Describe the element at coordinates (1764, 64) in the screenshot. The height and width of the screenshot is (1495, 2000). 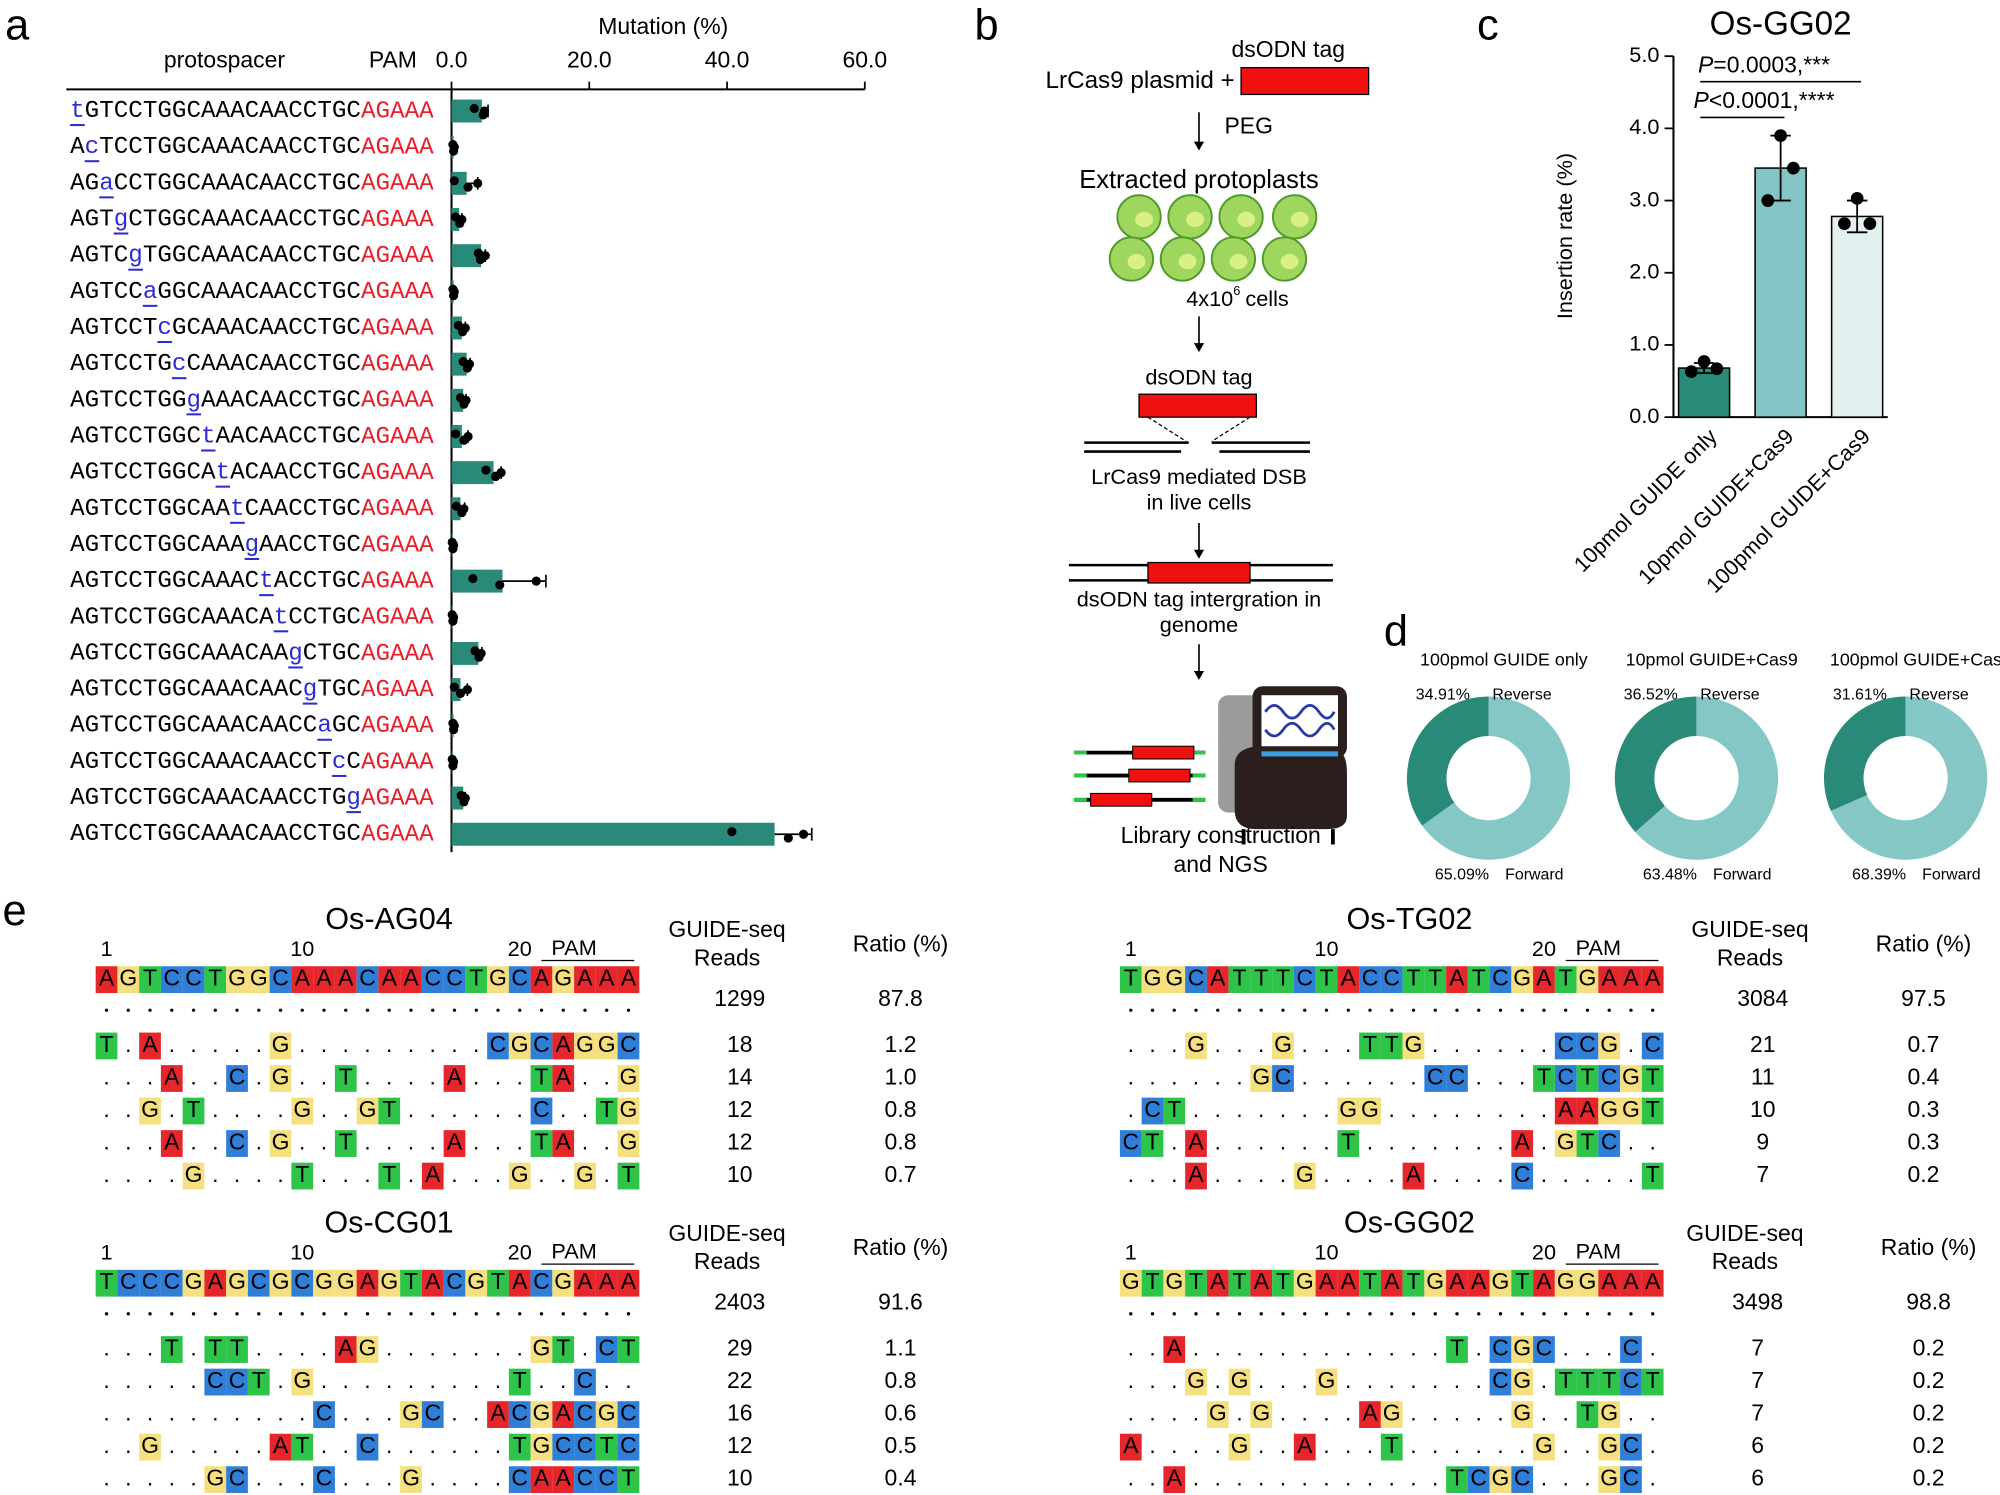
I see `significance-label: P=0.0003,***` at that location.